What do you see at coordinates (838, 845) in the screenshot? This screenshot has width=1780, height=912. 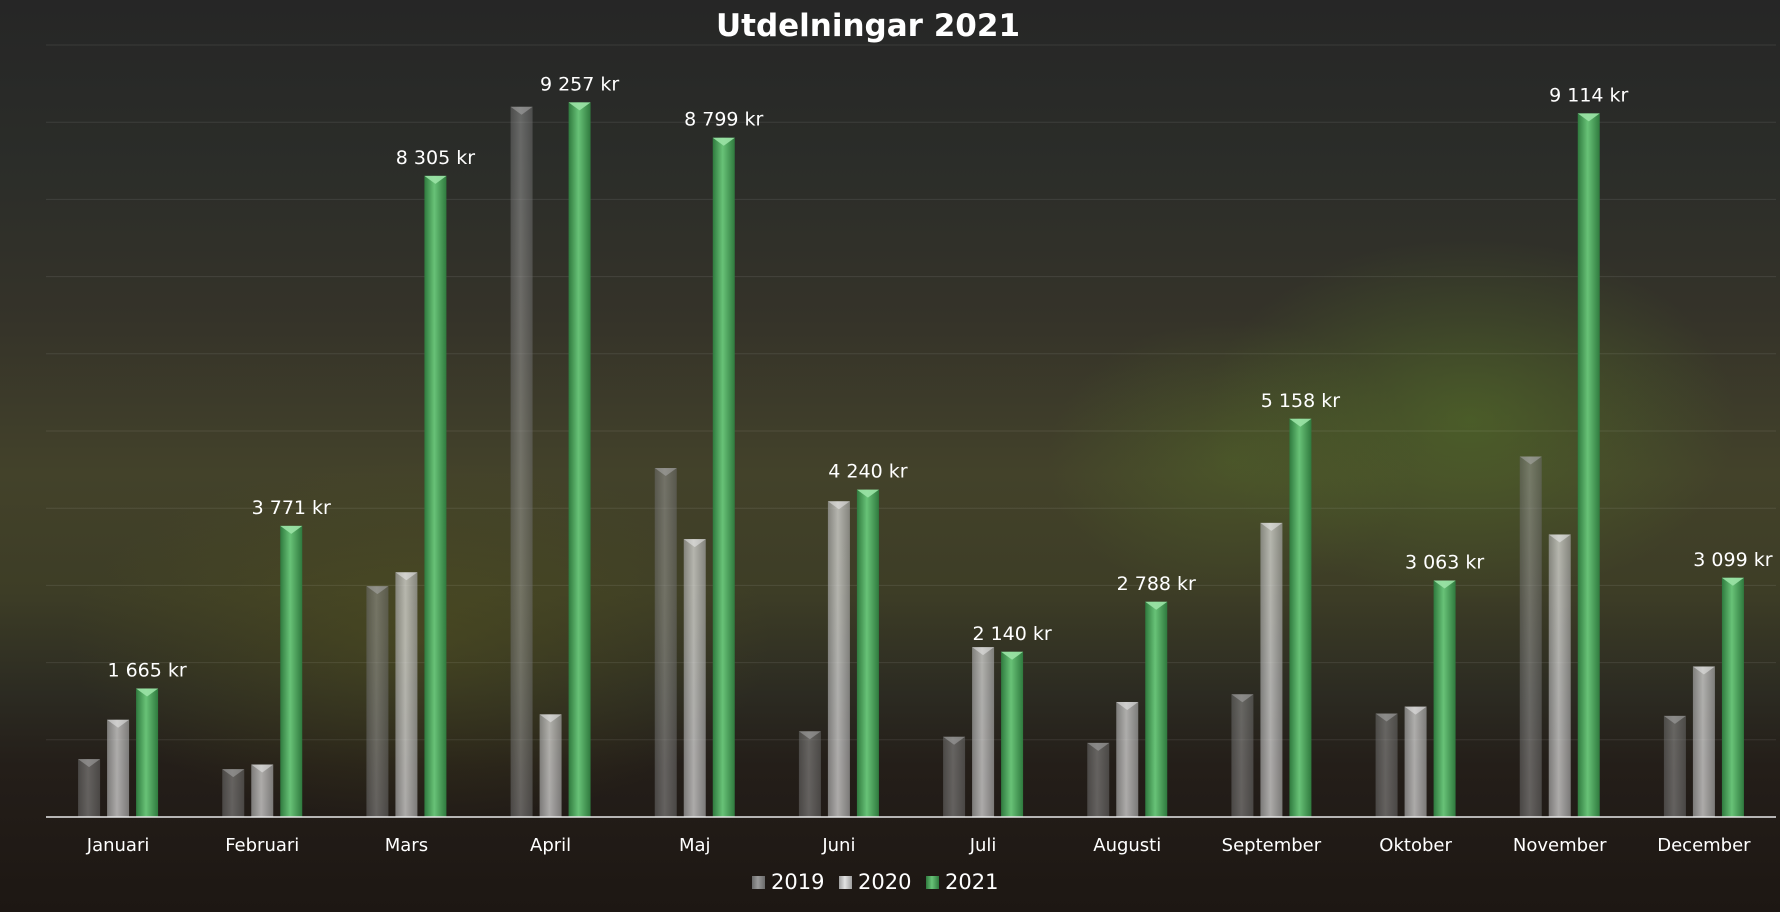 I see `x-tick-label-juni: Juni` at bounding box center [838, 845].